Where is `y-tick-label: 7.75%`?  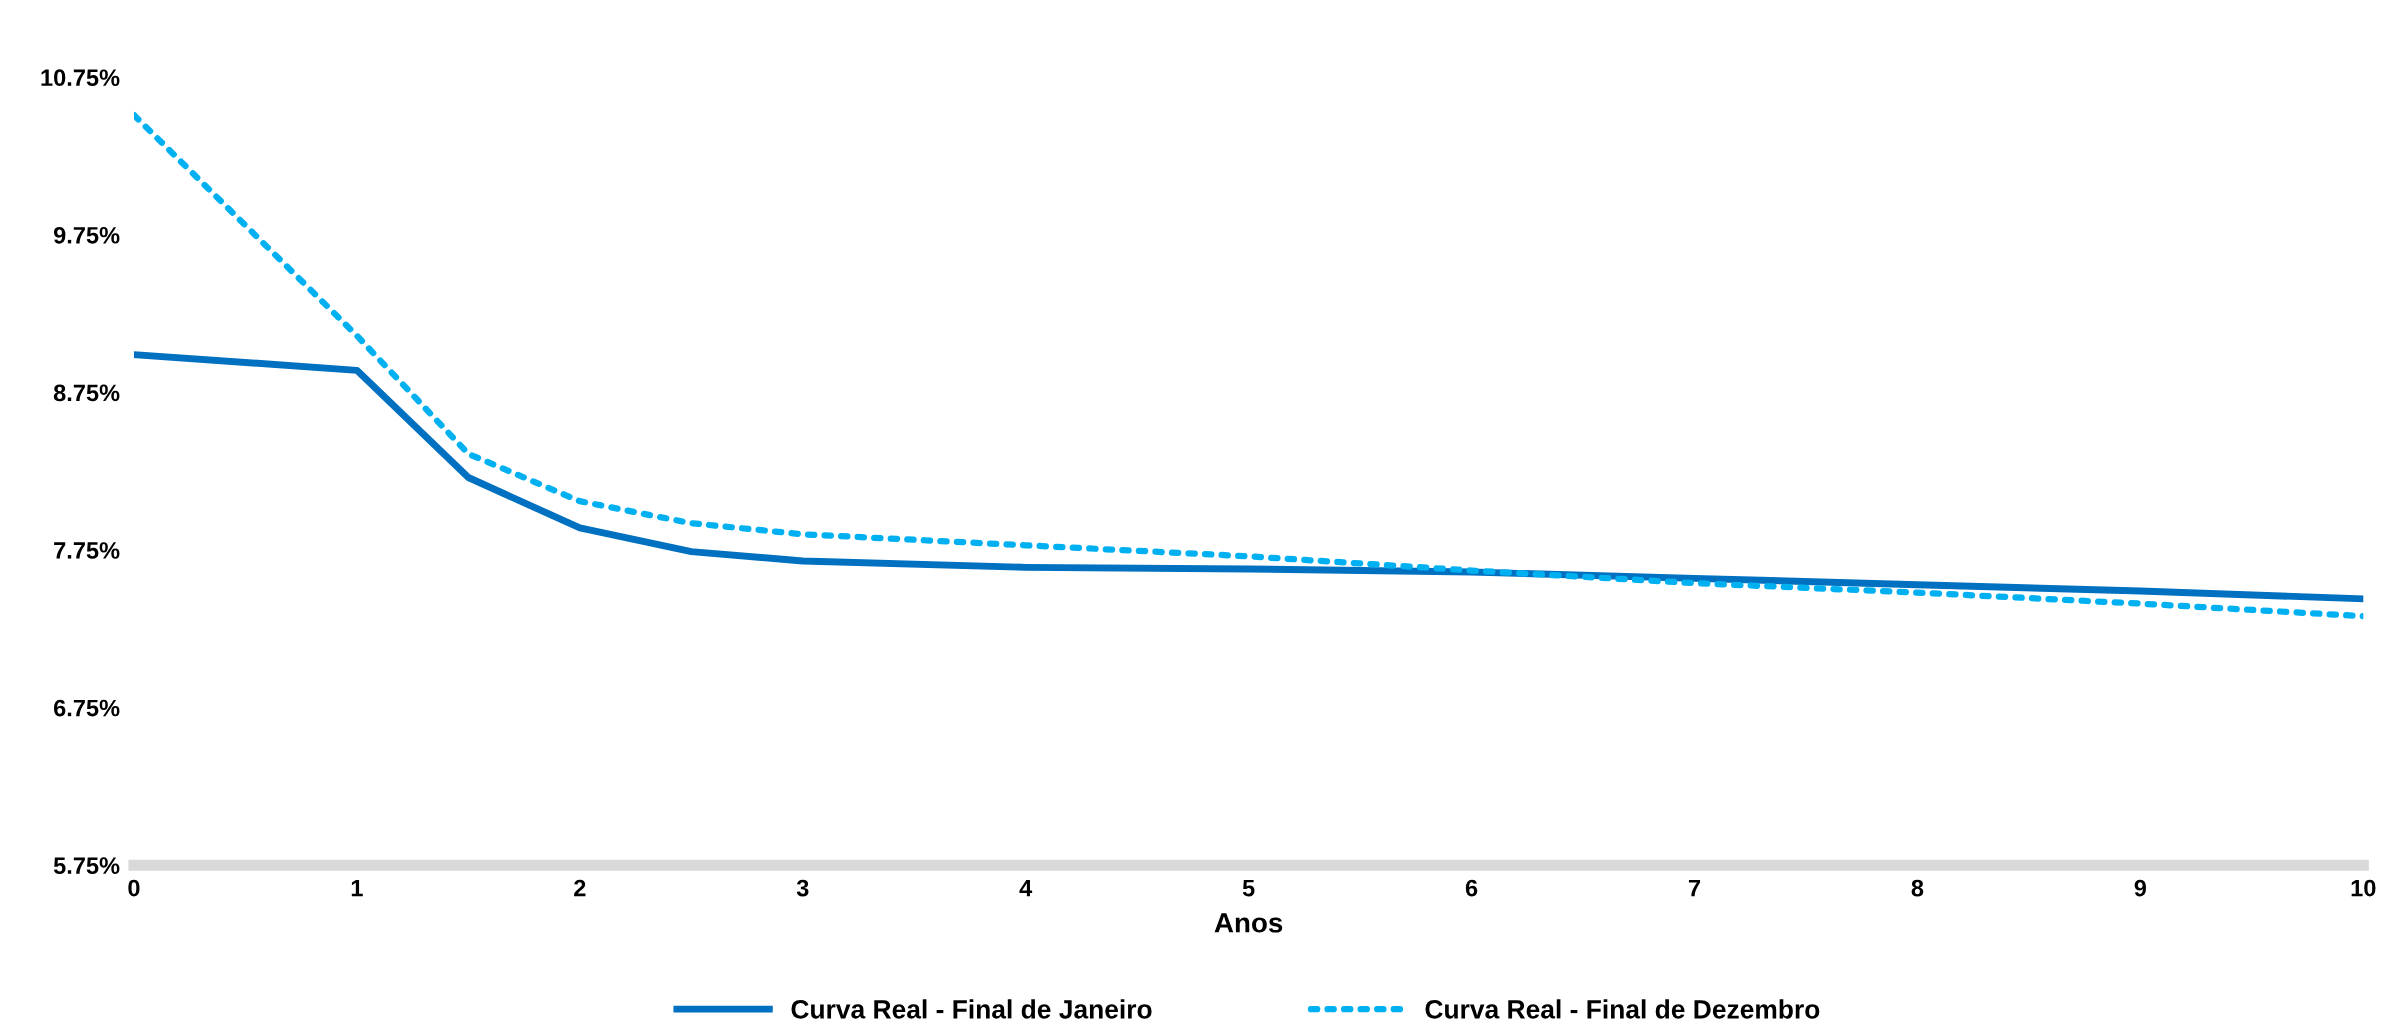 y-tick-label: 7.75% is located at coordinates (87, 550).